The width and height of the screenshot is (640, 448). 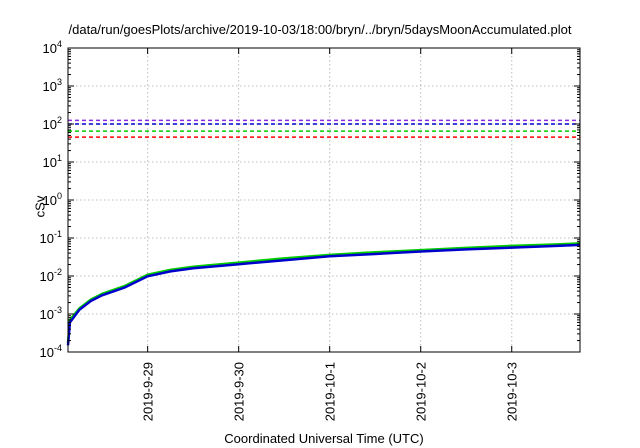 I want to click on y-tick-label: 10⁻², so click(x=51, y=275).